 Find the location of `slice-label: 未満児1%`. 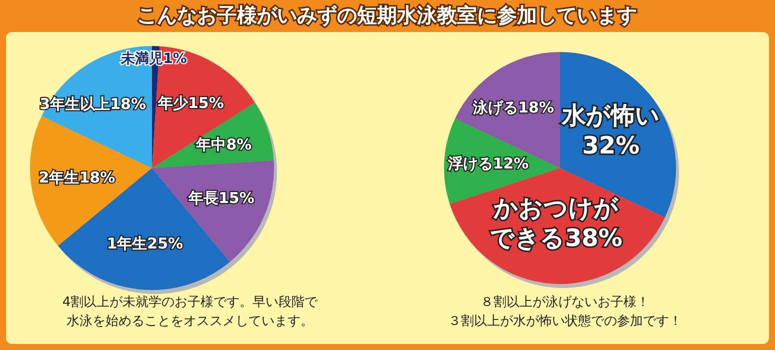

slice-label: 未満児1% is located at coordinates (153, 59).